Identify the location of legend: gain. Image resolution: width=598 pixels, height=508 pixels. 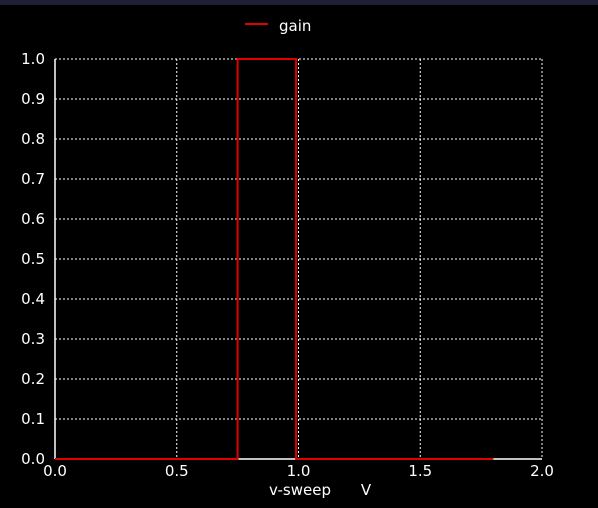
(278, 26).